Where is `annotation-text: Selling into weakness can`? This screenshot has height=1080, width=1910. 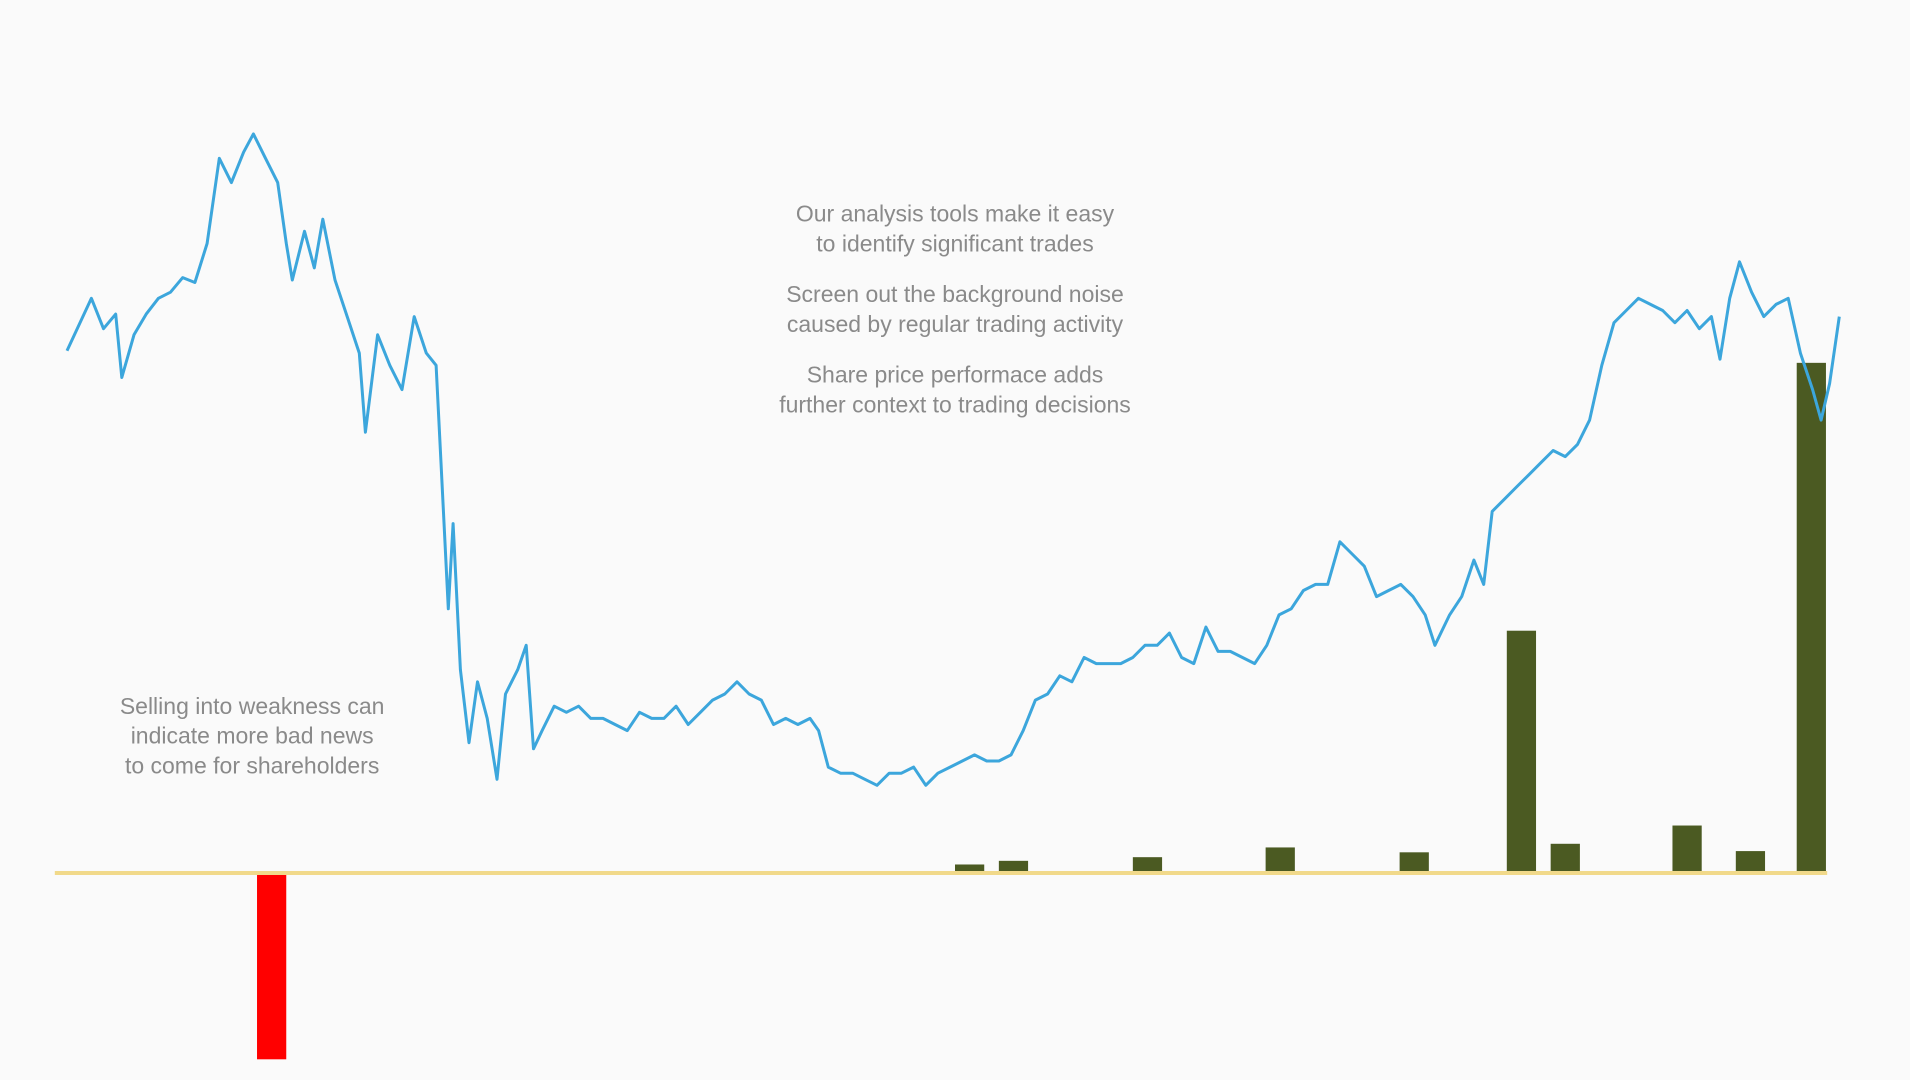 annotation-text: Selling into weakness can is located at coordinates (252, 706).